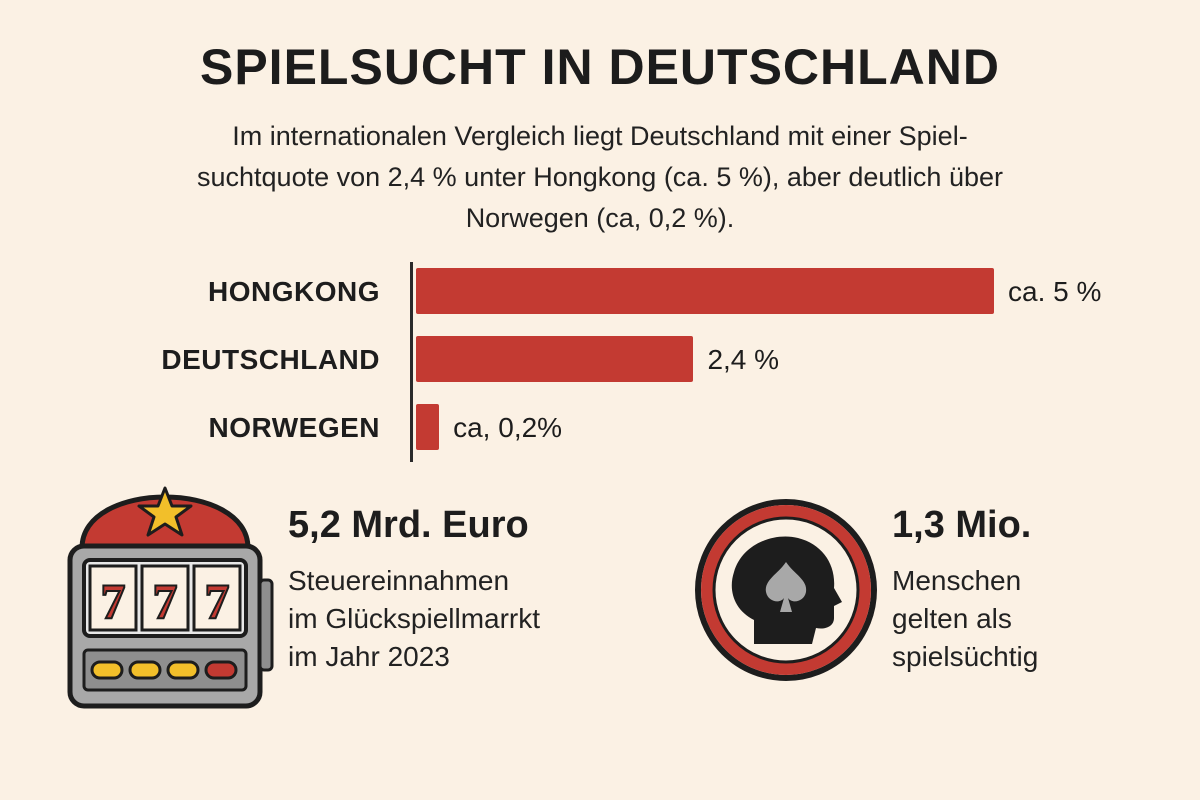  What do you see at coordinates (962, 525) in the screenshot?
I see `stat-people-value: 1,3 Mio.` at bounding box center [962, 525].